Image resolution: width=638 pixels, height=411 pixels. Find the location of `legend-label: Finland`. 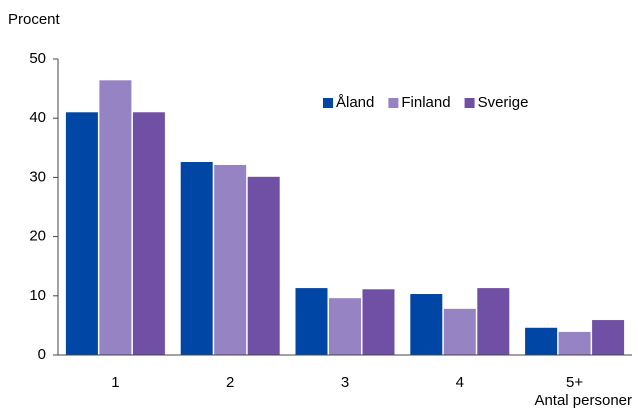

legend-label: Finland is located at coordinates (425, 102).